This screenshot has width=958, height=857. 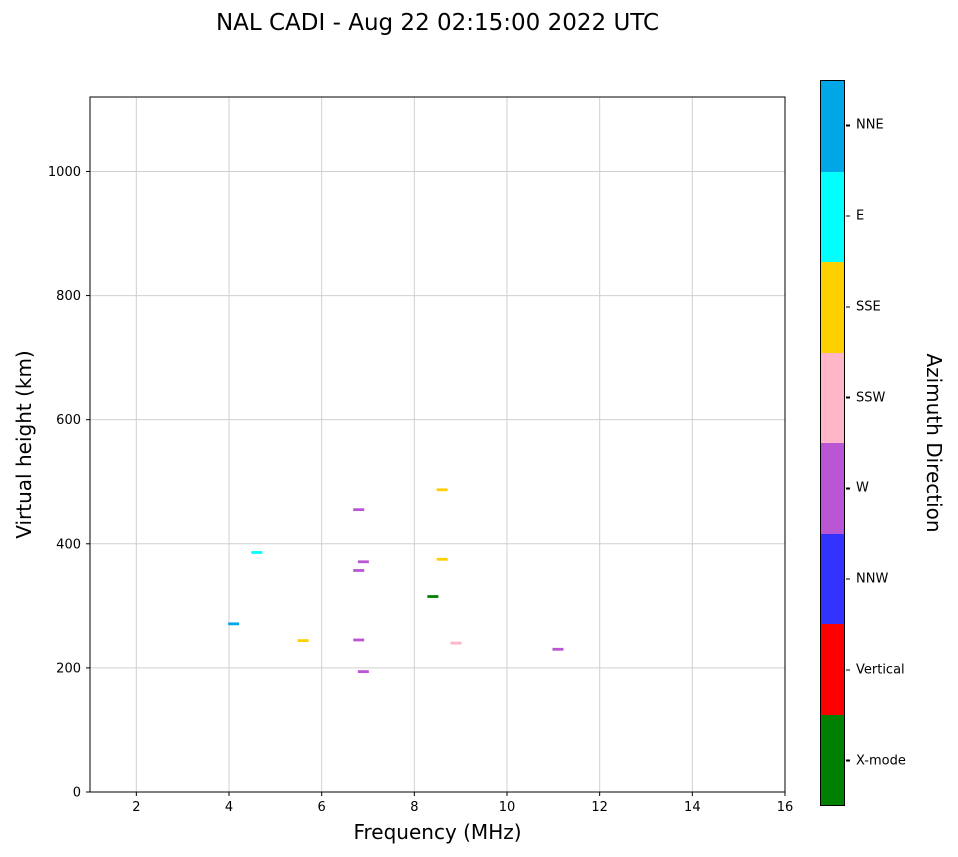 I want to click on colorbar-segment-X-mode, so click(x=832, y=759).